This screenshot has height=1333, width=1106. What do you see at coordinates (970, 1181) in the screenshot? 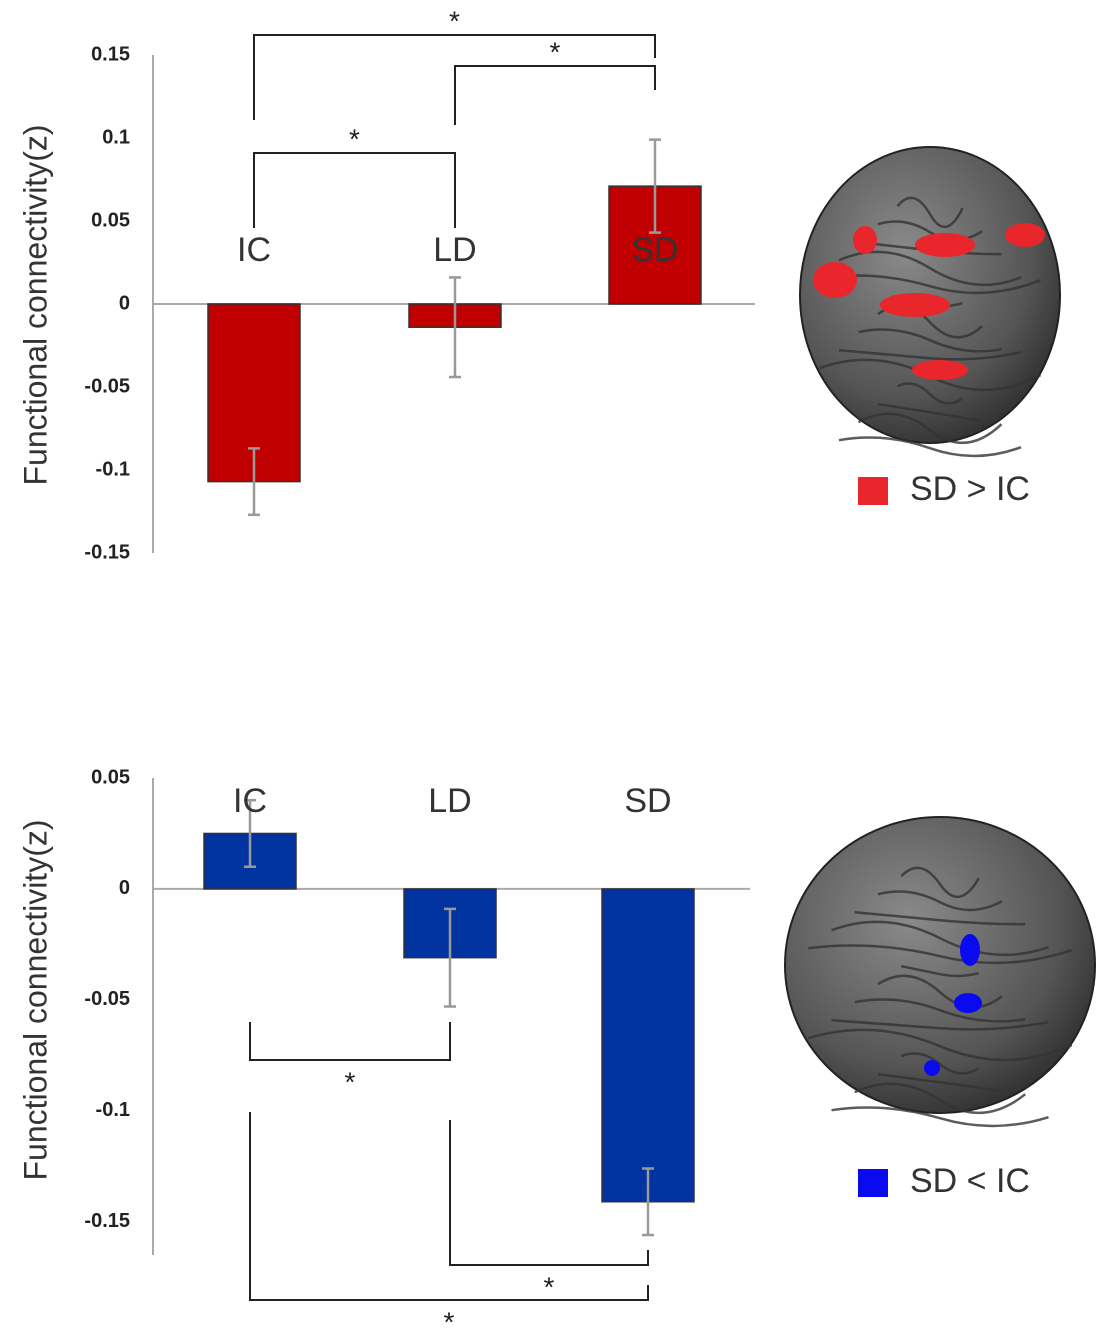
I see `legend-label: SD < IC` at bounding box center [970, 1181].